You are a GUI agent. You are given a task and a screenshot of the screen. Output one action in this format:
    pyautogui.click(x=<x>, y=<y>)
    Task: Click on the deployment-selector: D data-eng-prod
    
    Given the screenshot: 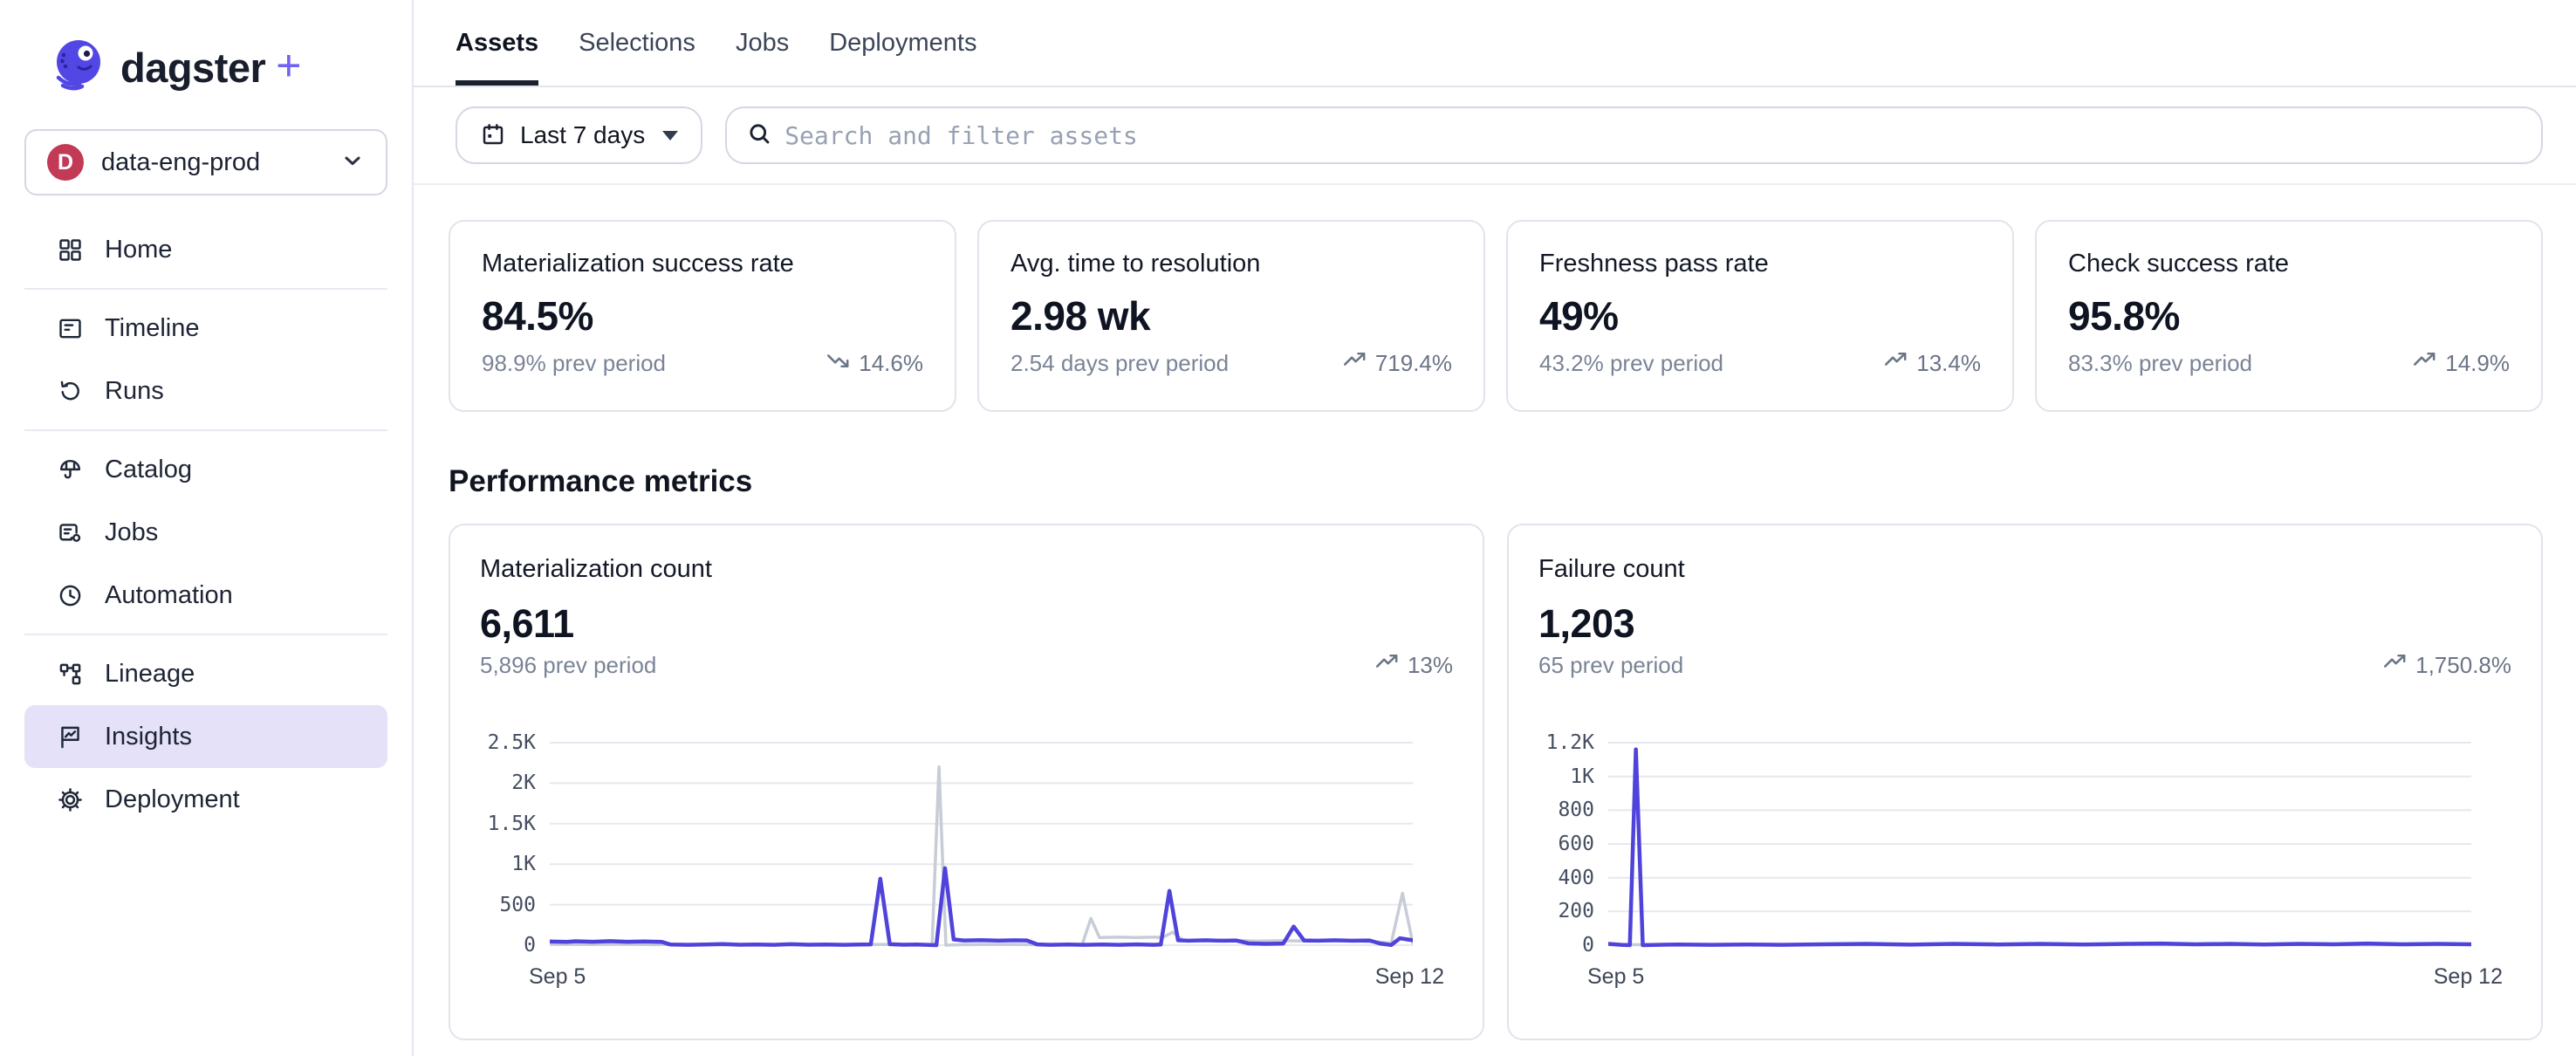 What is the action you would take?
    pyautogui.click(x=206, y=162)
    